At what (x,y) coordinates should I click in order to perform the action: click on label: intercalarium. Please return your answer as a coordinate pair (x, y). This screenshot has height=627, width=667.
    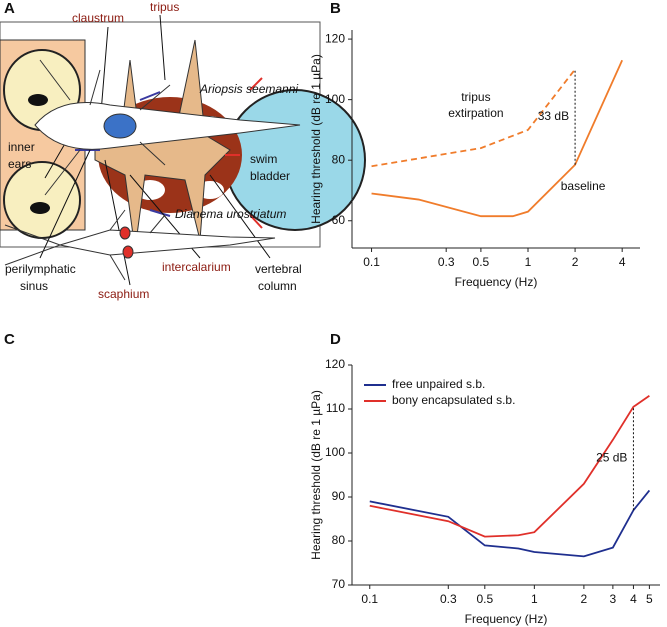
    Looking at the image, I should click on (196, 267).